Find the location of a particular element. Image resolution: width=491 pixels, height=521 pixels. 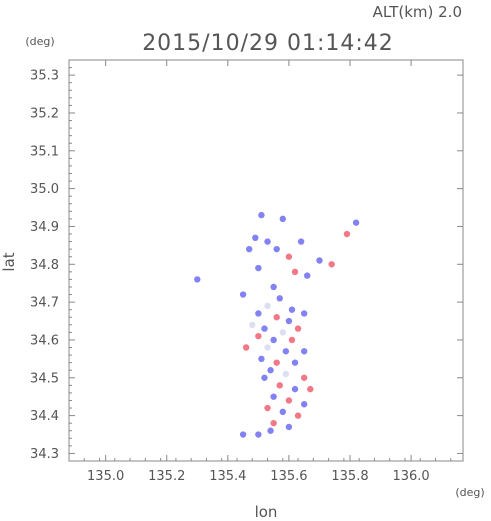

x-tick-label: 135.6 is located at coordinates (288, 476).